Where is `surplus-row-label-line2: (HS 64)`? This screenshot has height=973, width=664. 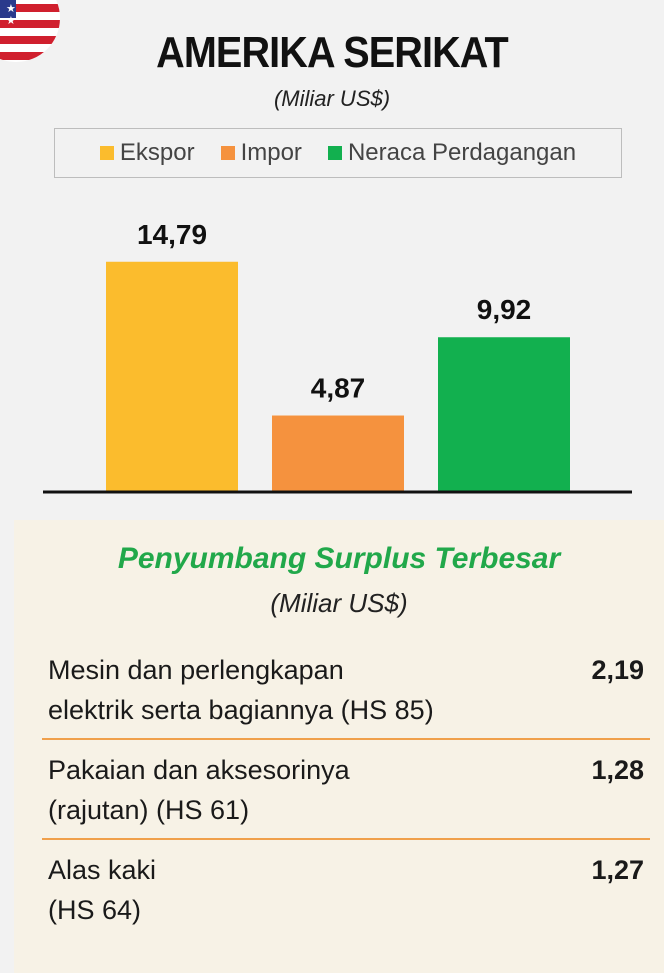 surplus-row-label-line2: (HS 64) is located at coordinates (95, 910).